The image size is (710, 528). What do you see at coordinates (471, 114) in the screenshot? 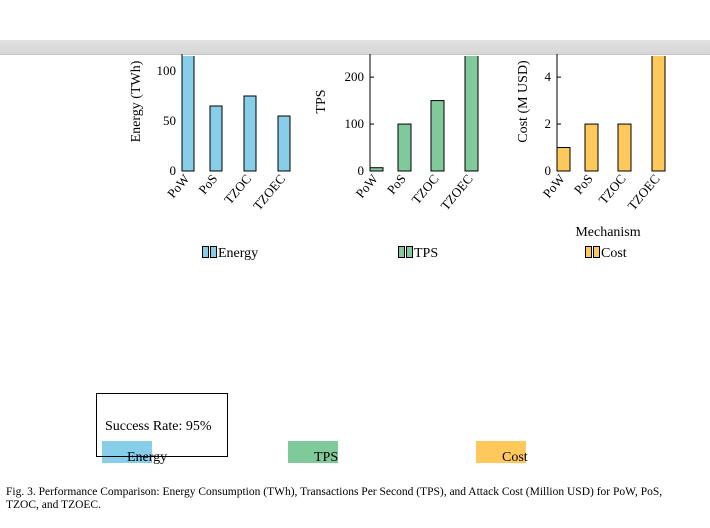
I see `panel-tps-bar-tzoec` at bounding box center [471, 114].